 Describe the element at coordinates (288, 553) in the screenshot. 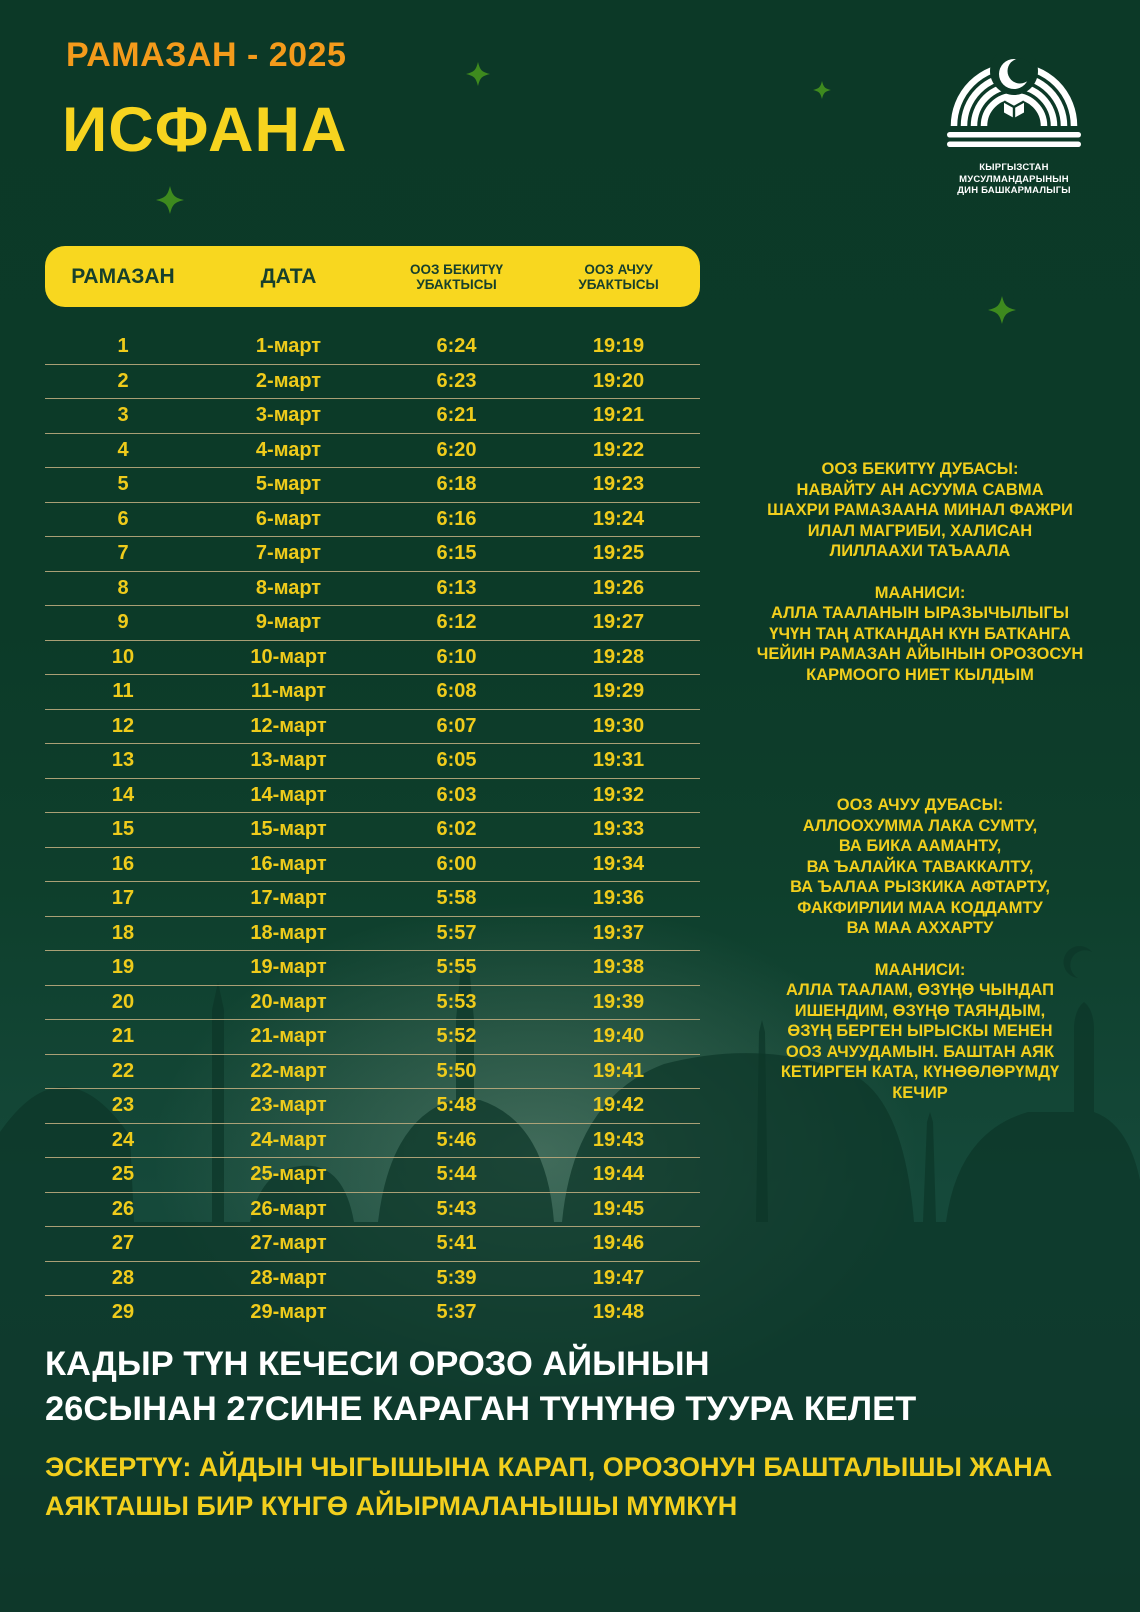

I see `date: 7-март` at that location.